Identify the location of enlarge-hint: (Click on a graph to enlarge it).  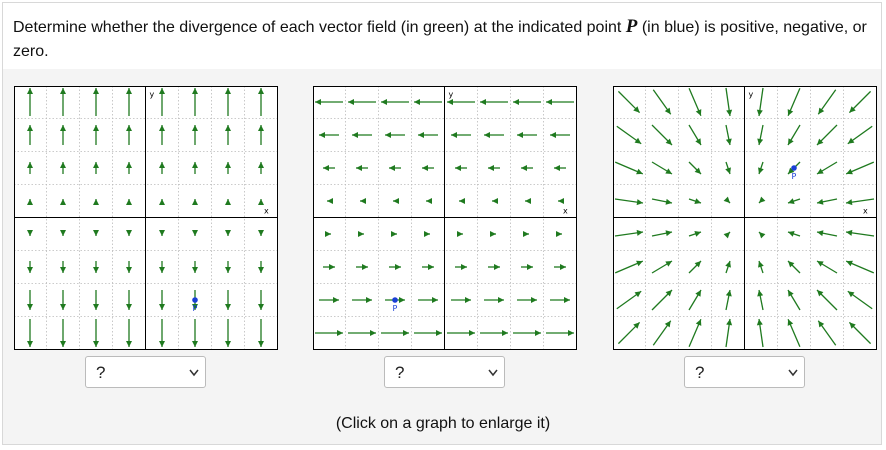
(443, 423).